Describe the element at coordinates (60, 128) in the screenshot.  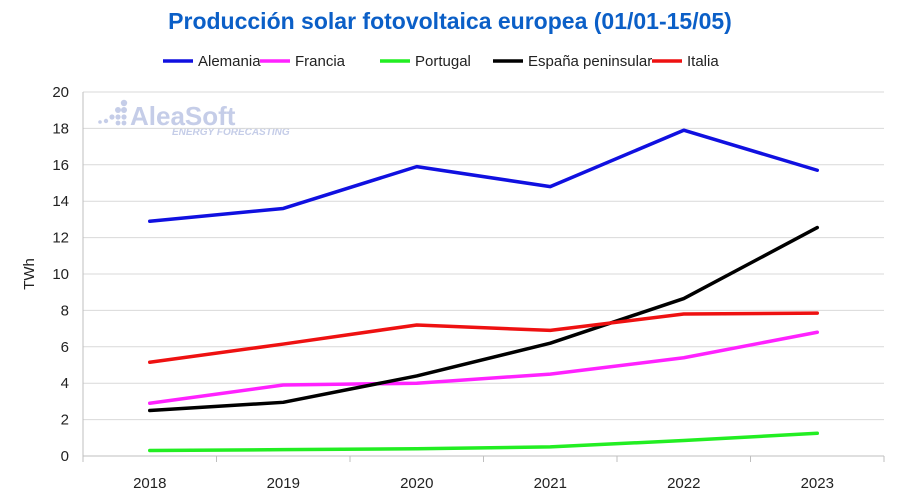
I see `y-tick-label: 18` at that location.